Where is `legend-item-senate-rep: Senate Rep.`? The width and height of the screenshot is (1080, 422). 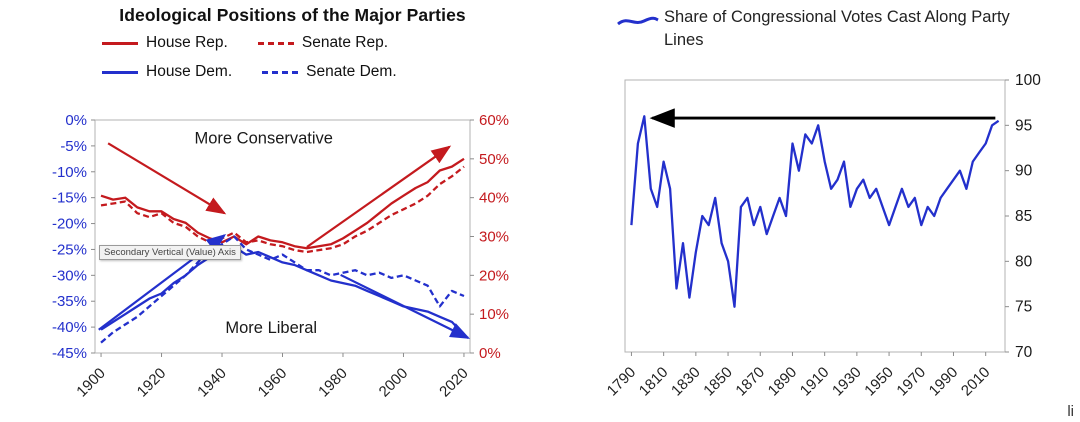 legend-item-senate-rep: Senate Rep. is located at coordinates (323, 43).